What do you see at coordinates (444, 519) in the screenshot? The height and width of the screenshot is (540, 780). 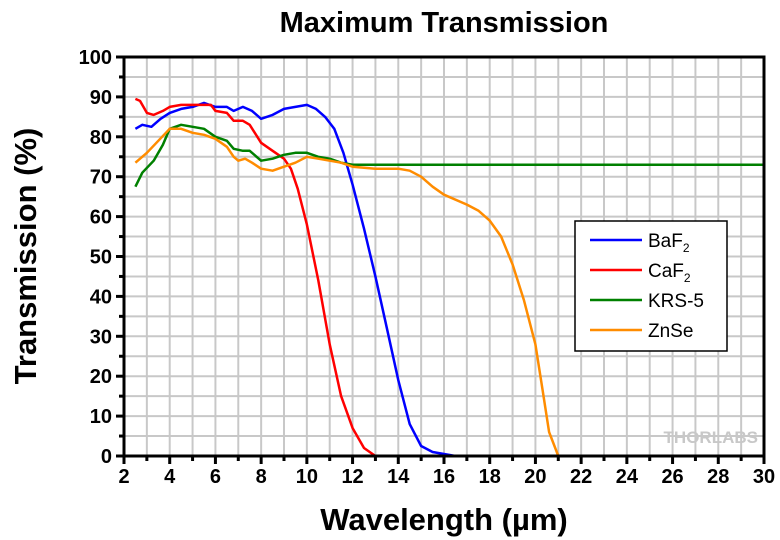 I see `x-axis-label: Wavelength (µm)` at bounding box center [444, 519].